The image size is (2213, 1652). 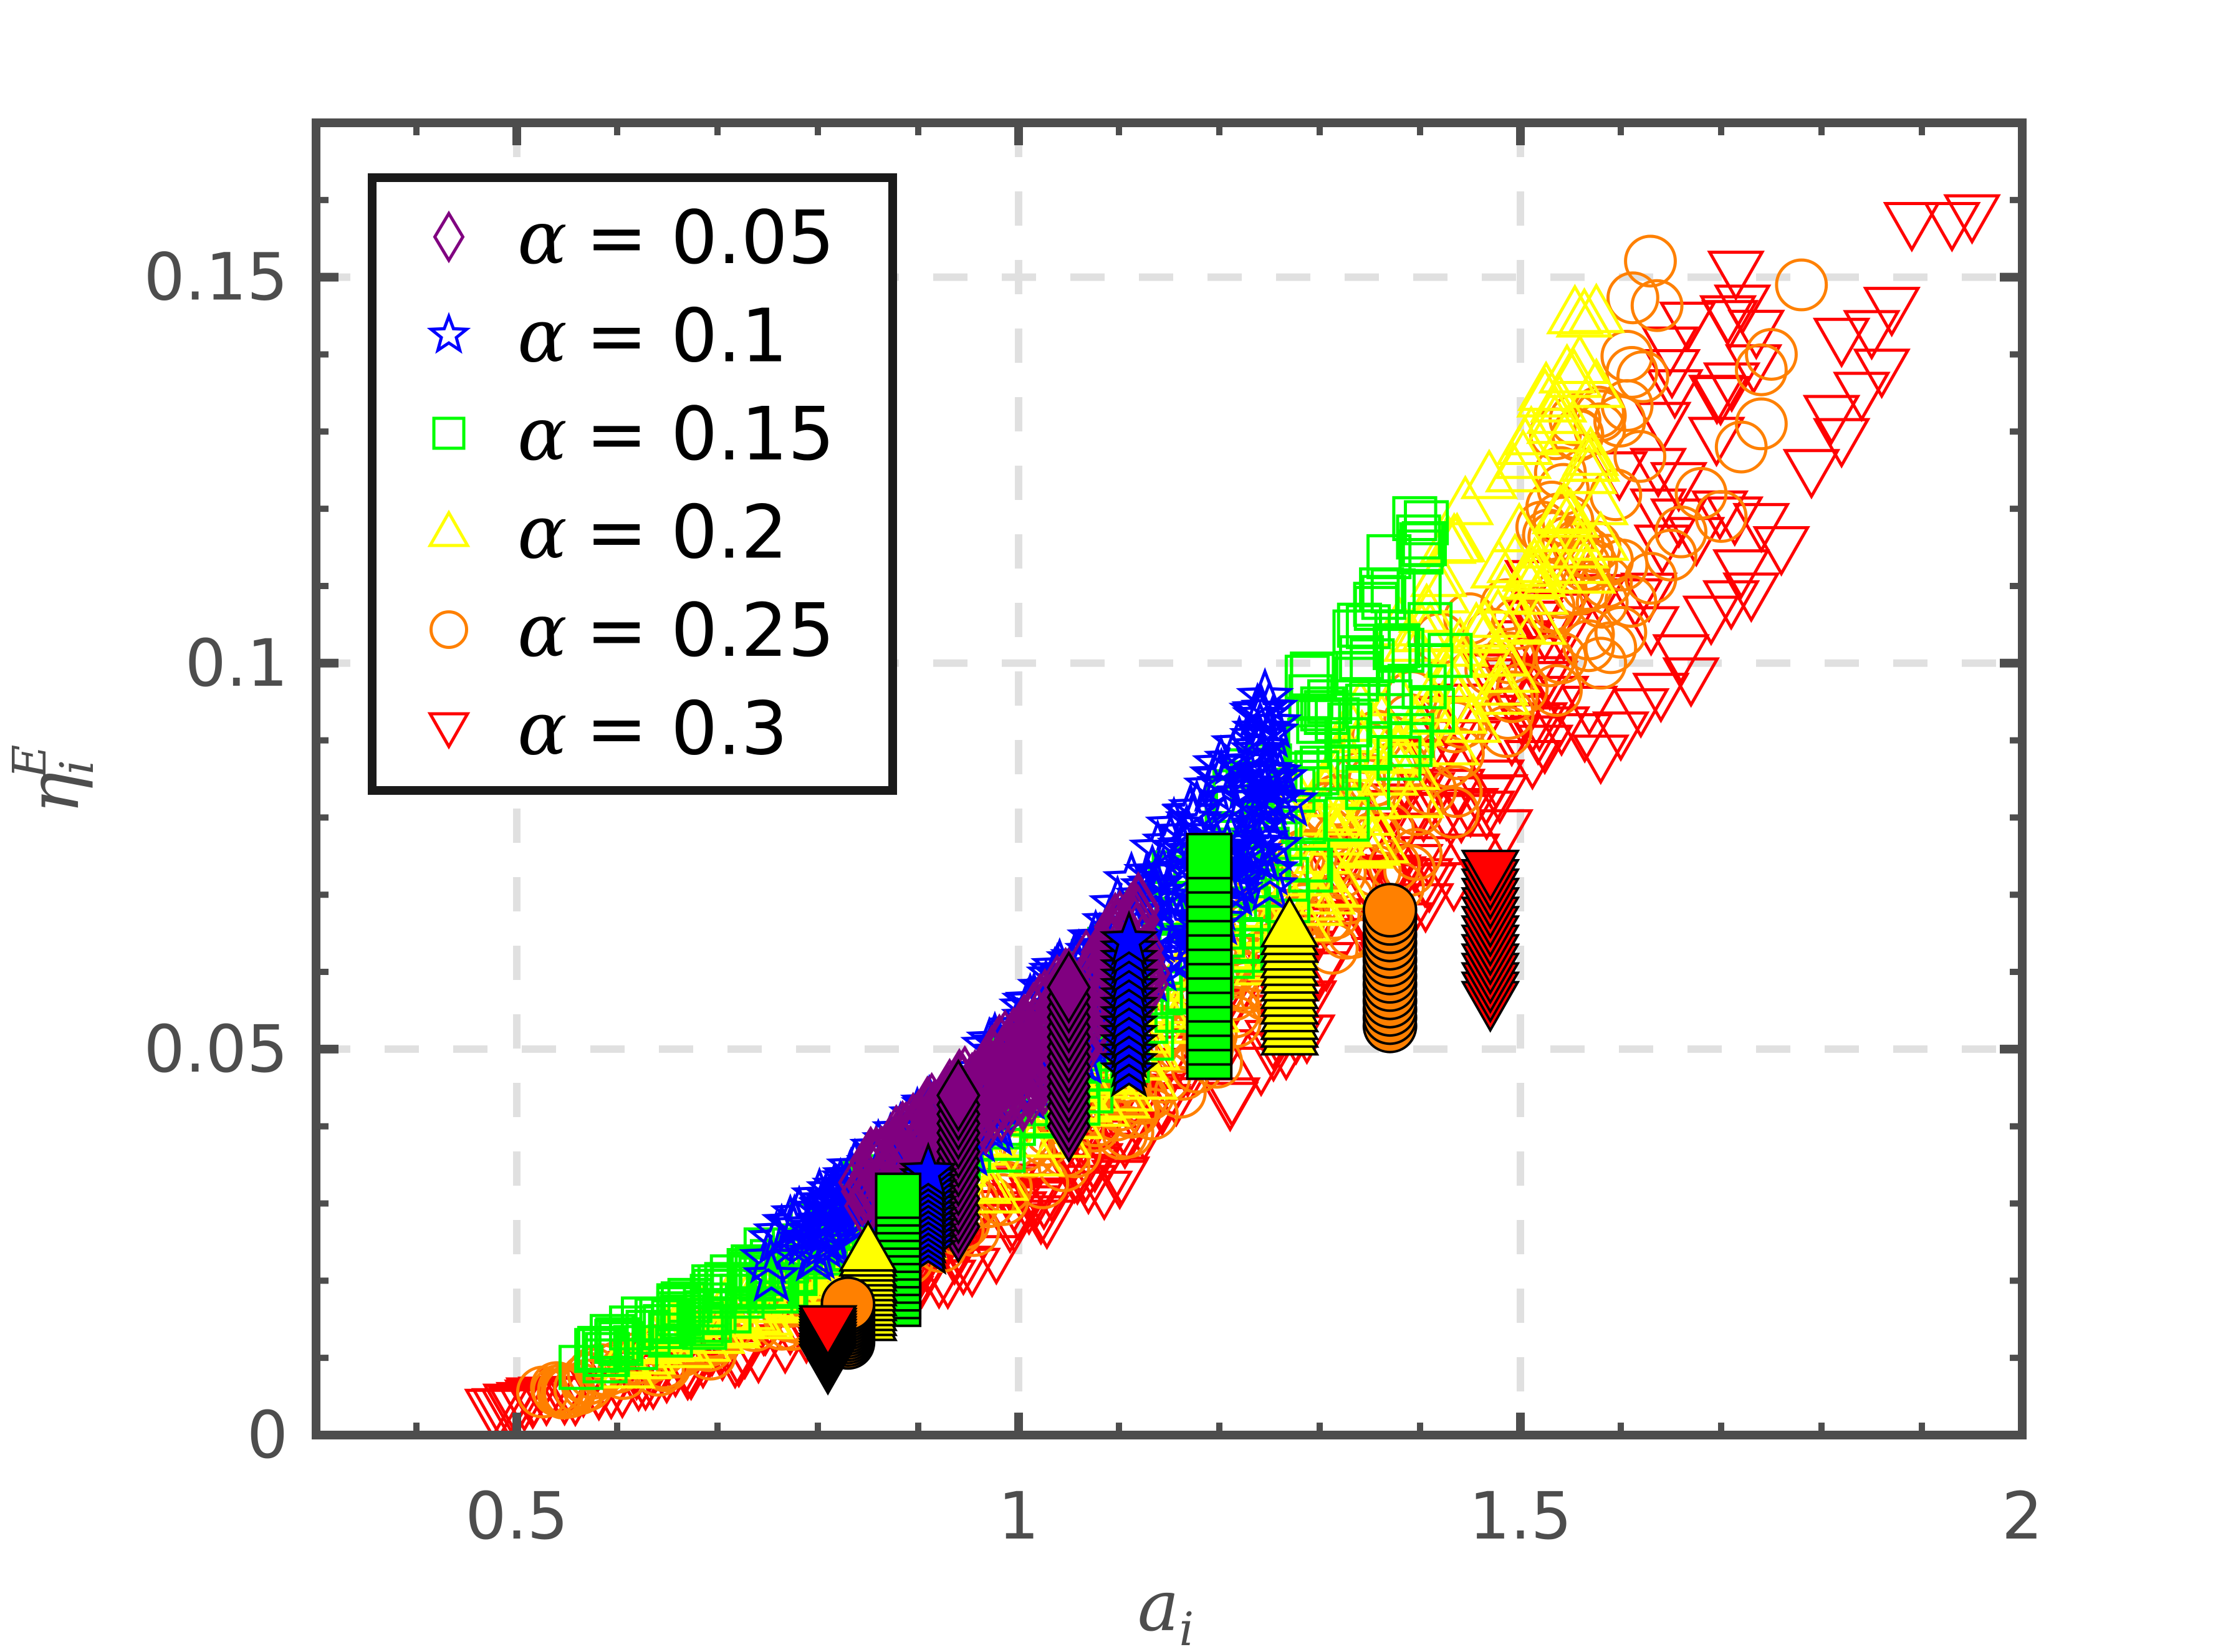 I want to click on legend-value-text: = 0.05, so click(x=710, y=237).